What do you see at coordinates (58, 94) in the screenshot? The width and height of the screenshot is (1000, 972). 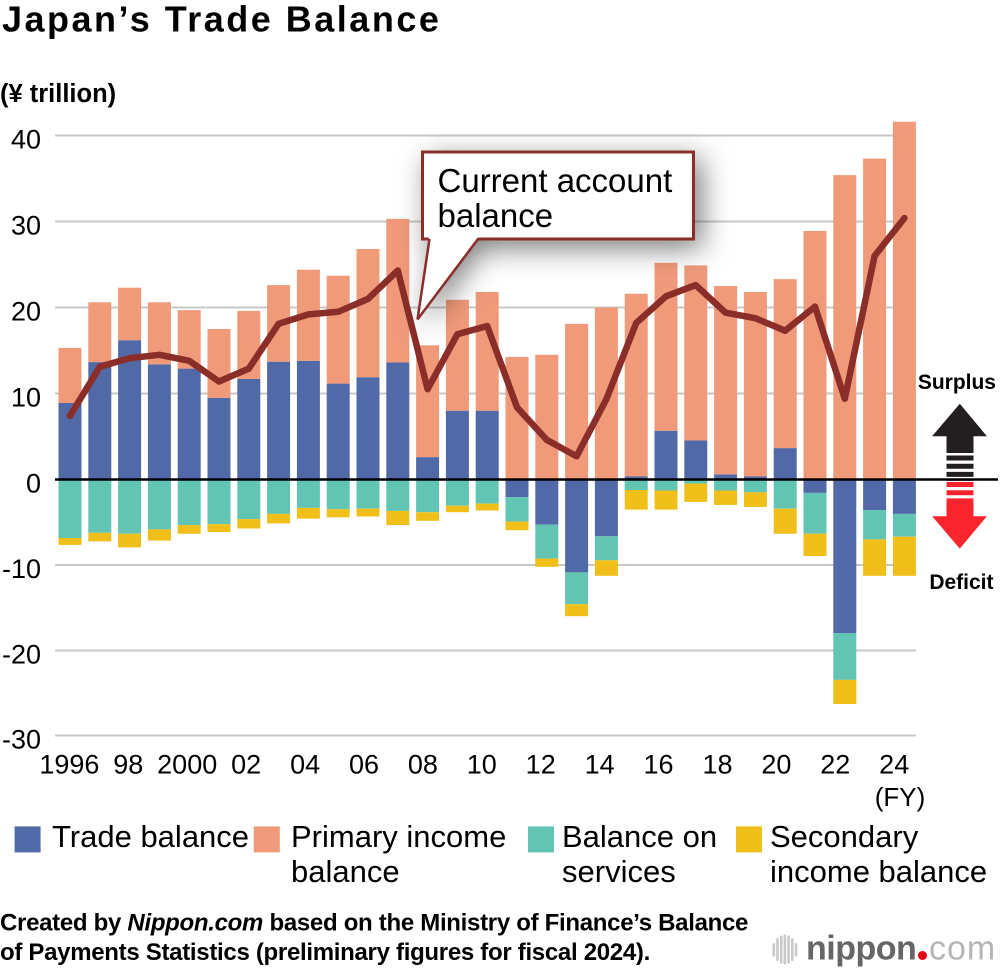 I see `svg-text: (¥ trillion)` at bounding box center [58, 94].